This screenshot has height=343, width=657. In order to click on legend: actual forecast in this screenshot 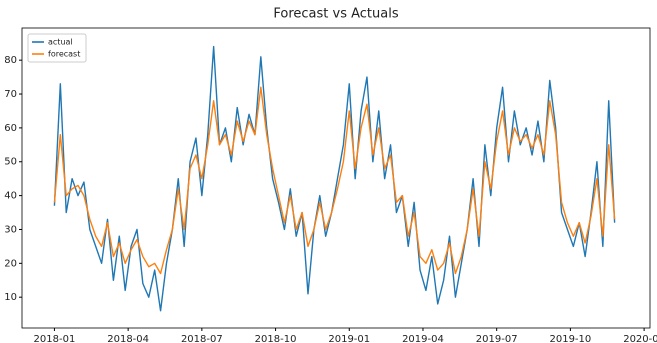, I will do `click(57, 48)`.